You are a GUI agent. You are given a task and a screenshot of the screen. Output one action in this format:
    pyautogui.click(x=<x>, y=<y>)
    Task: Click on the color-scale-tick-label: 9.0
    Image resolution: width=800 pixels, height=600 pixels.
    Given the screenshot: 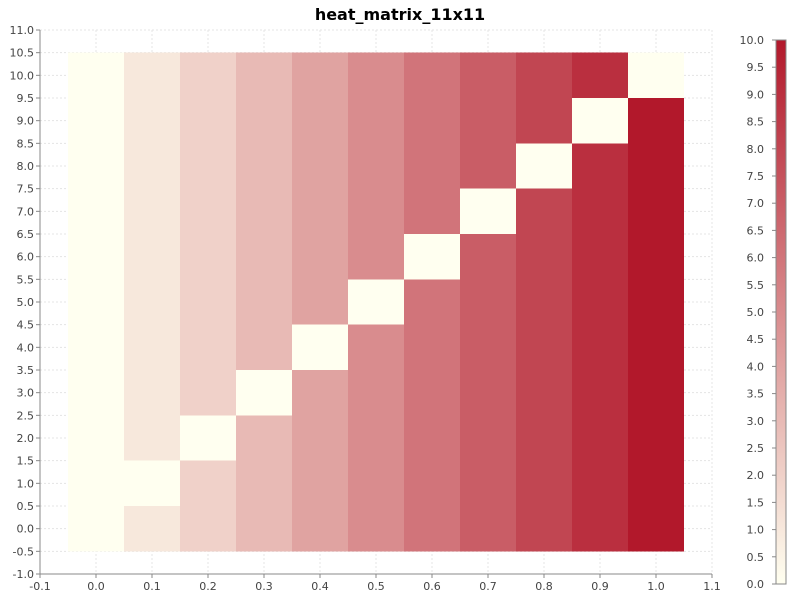 What is the action you would take?
    pyautogui.click(x=756, y=94)
    